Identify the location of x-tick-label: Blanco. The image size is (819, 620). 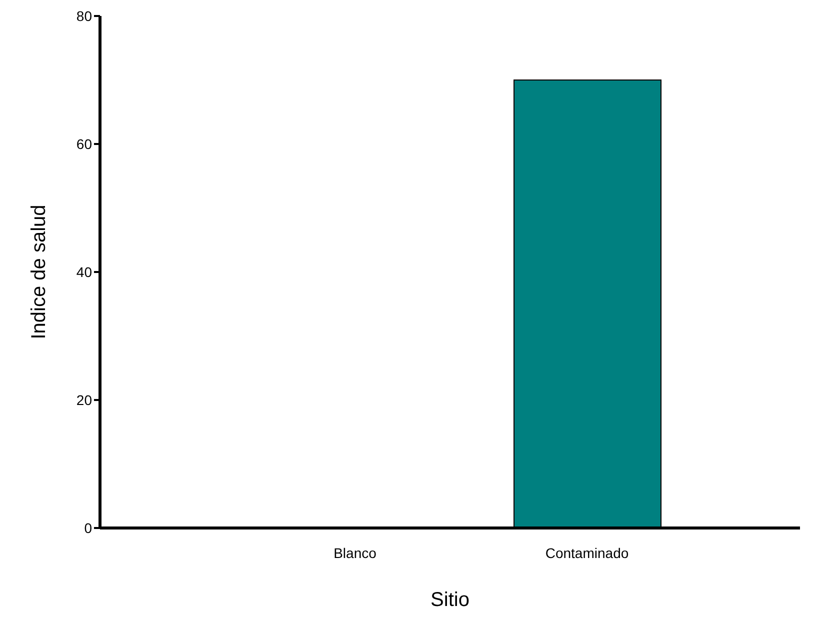
(355, 552).